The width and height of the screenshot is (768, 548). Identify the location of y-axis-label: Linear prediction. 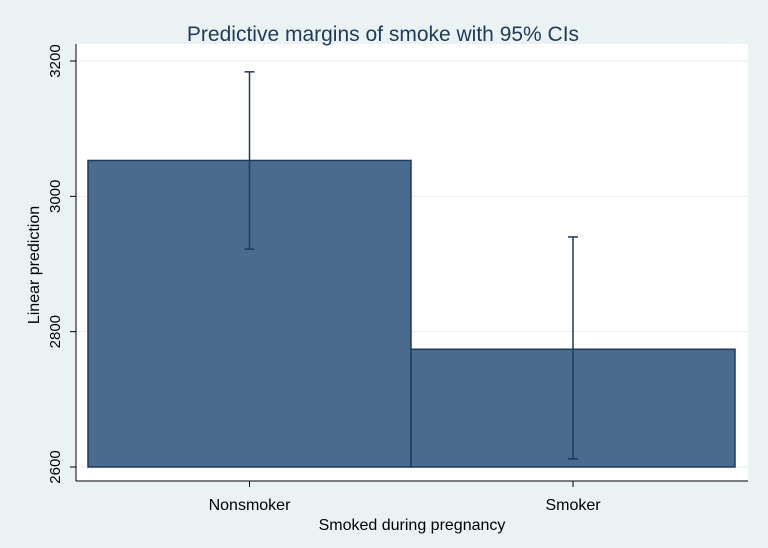
(34, 265).